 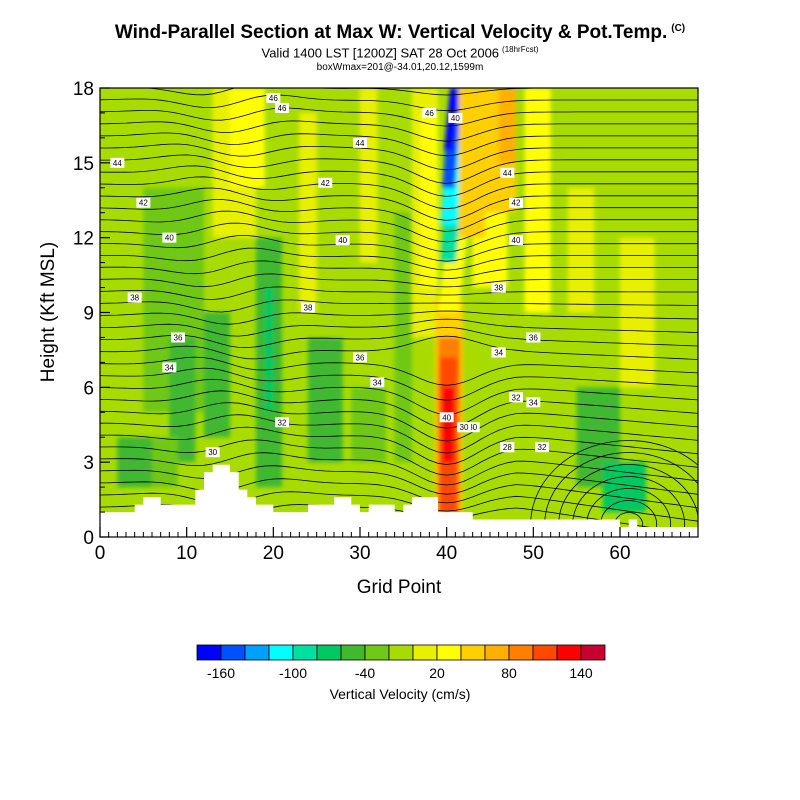 What do you see at coordinates (401, 662) in the screenshot?
I see `colorbar: -160 -100 -40 20 80 140` at bounding box center [401, 662].